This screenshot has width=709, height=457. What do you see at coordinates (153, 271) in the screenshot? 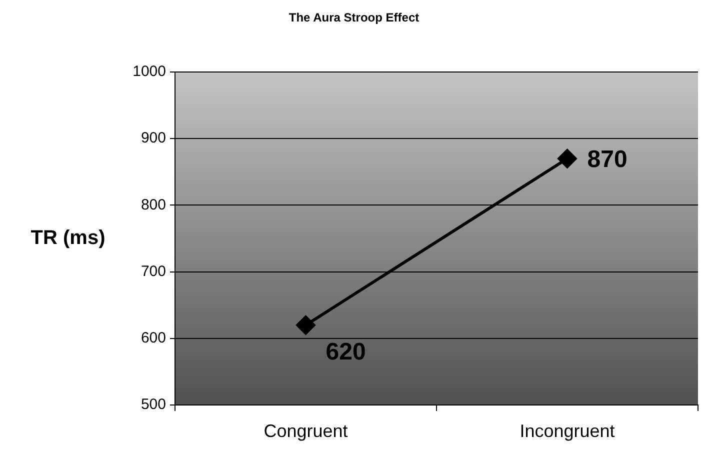
I see `y-tick-label: 700` at bounding box center [153, 271].